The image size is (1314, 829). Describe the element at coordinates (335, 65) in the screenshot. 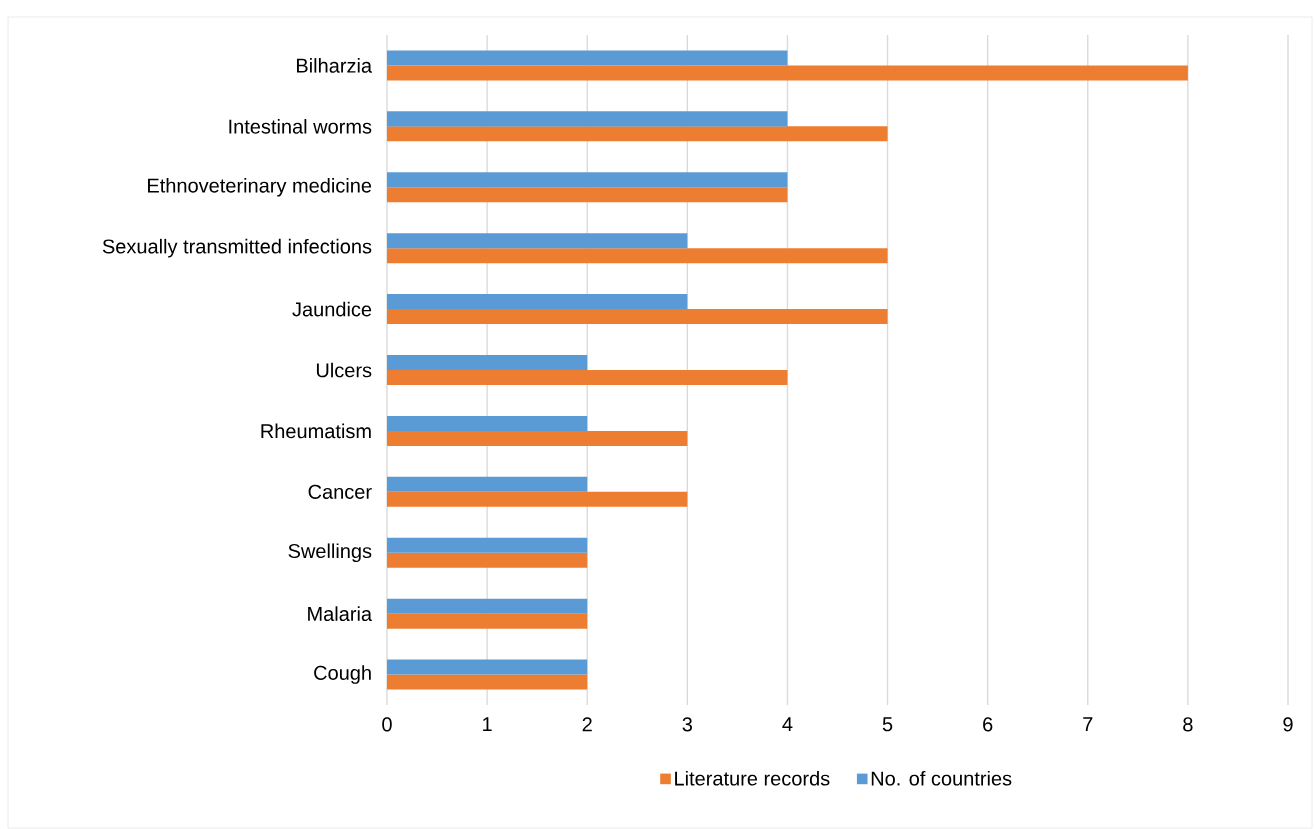

I see `y-tick-label: Bilharzia` at that location.